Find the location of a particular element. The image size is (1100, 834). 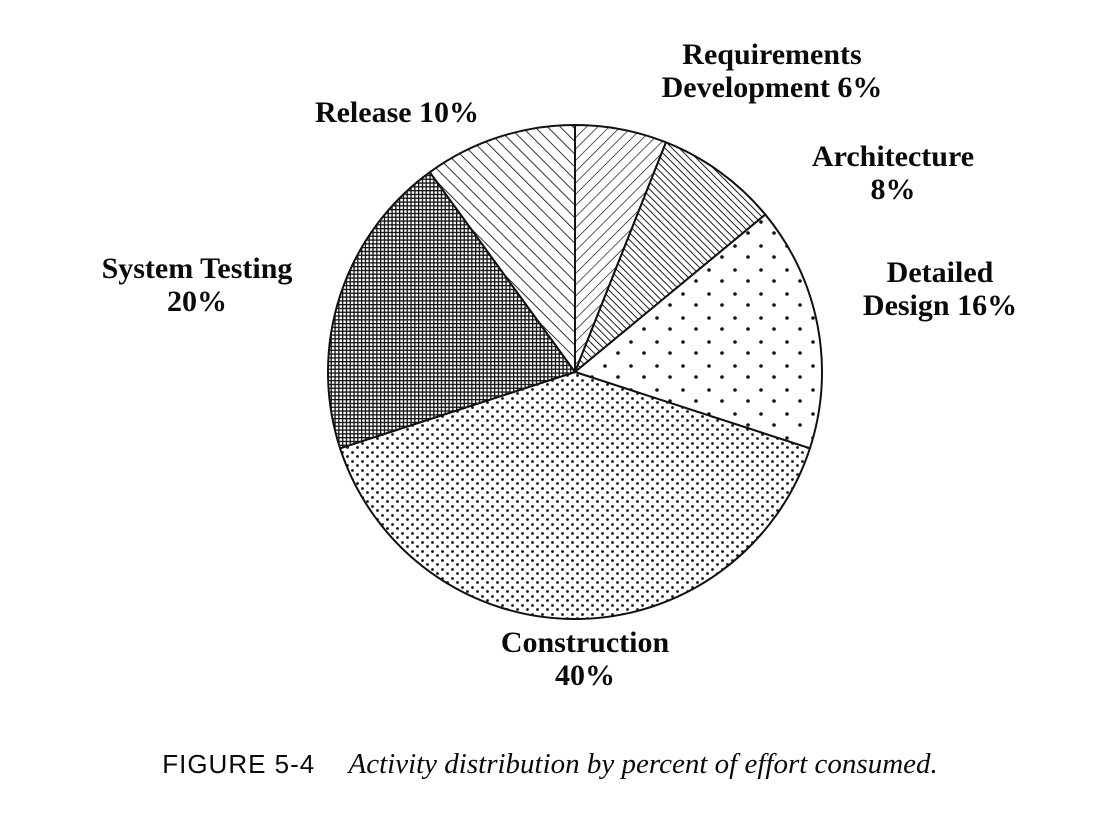

pie-slice-detailed-design is located at coordinates (698, 331).